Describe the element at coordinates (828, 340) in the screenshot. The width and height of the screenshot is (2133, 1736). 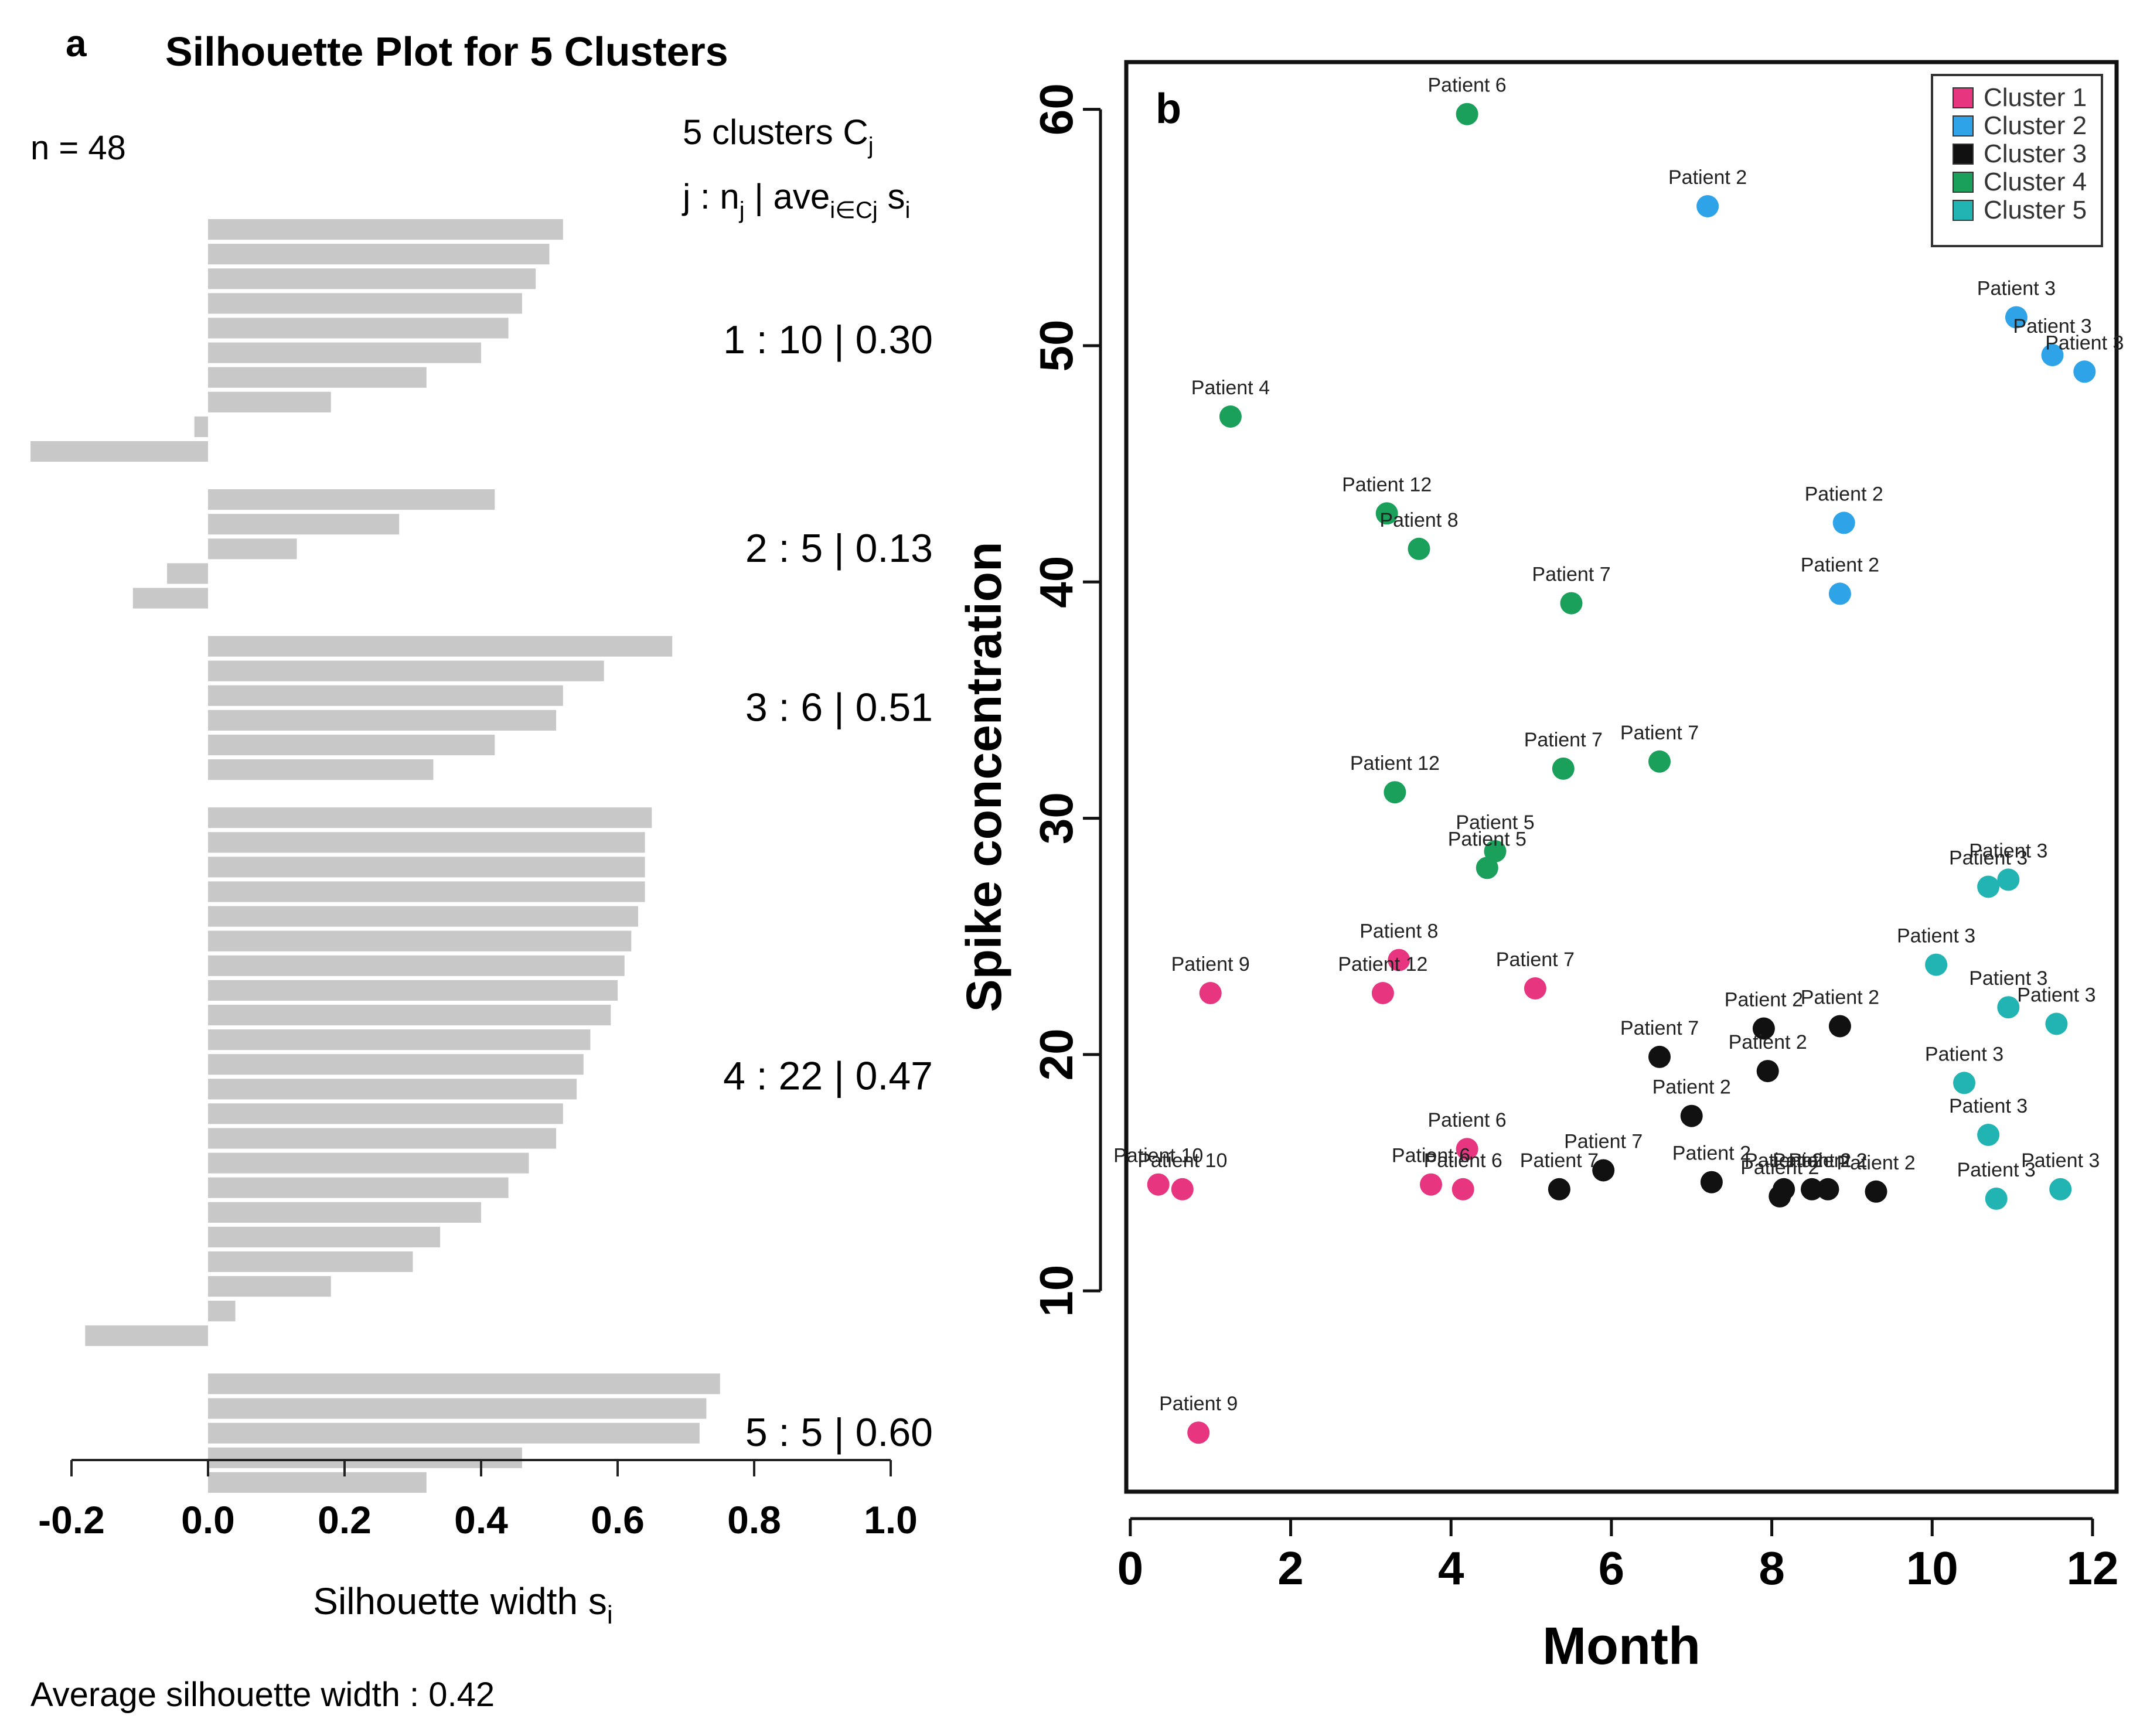
I see `cluster-summary-1: 1 : 10 | 0.30` at that location.